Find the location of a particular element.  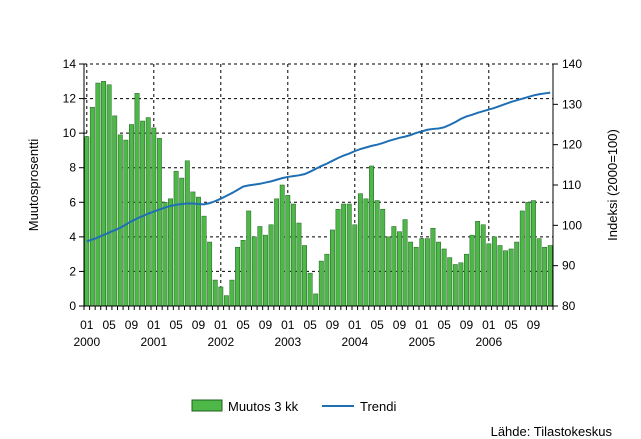

x-year-label: 2006 is located at coordinates (488, 342).